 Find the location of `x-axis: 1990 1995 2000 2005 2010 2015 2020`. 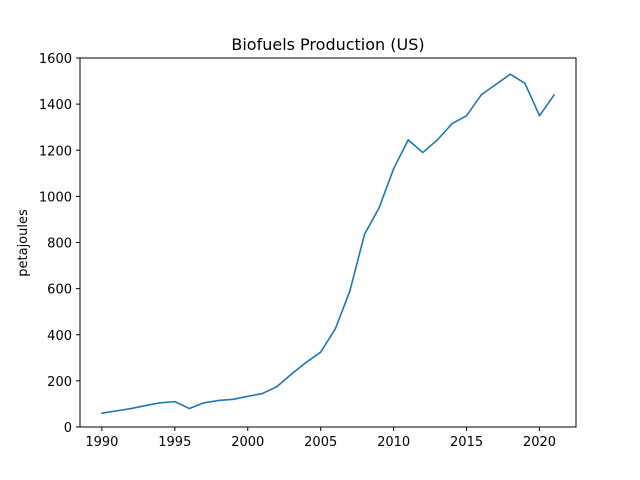

x-axis: 1990 1995 2000 2005 2010 2015 2020 is located at coordinates (320, 438).